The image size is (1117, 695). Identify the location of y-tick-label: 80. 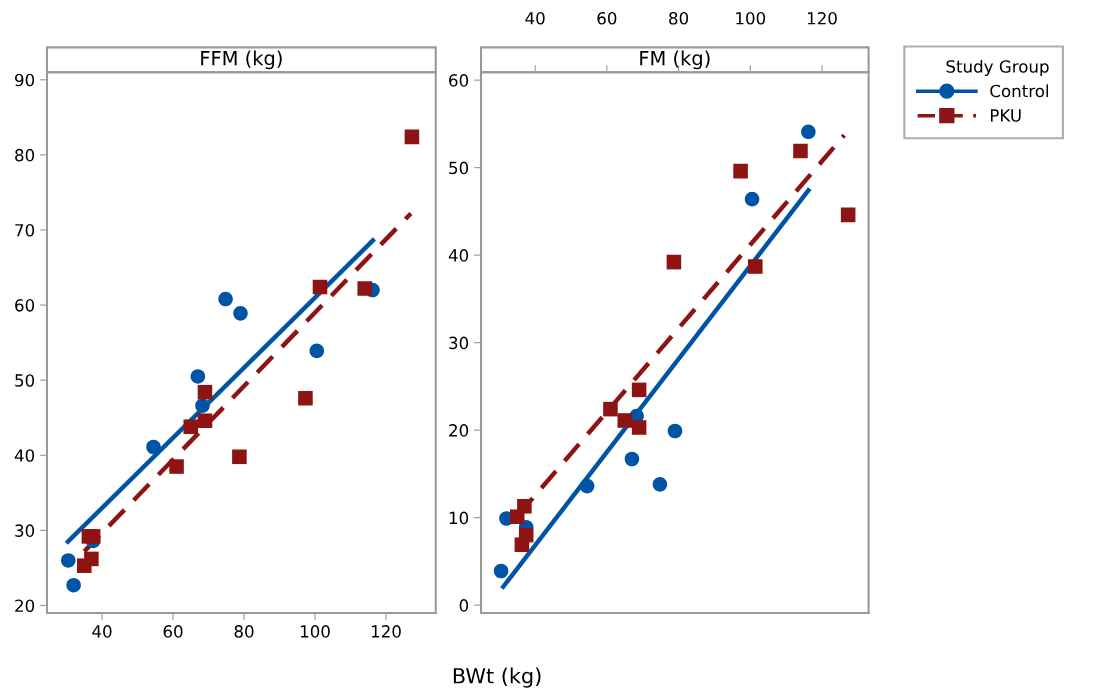
(25, 155).